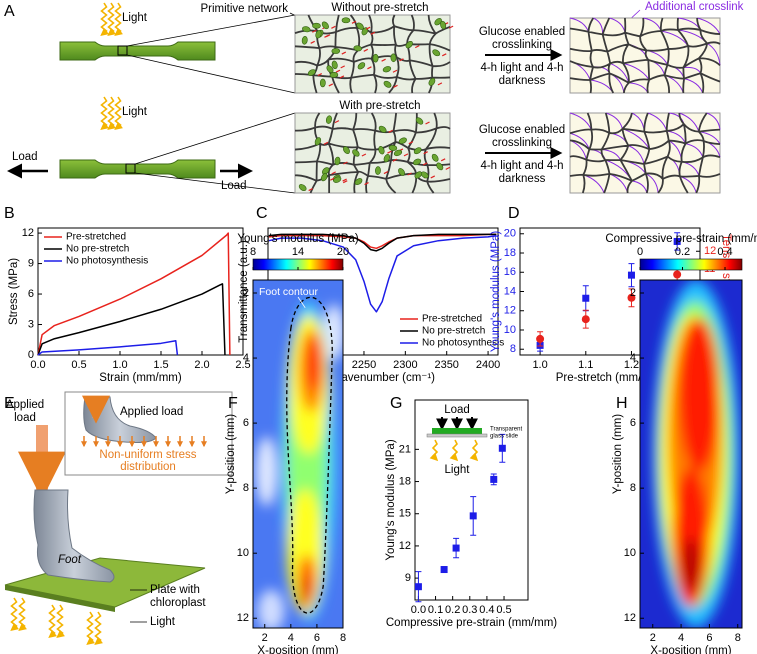 Image resolution: width=757 pixels, height=654 pixels. I want to click on heat-blobs, so click(299, 464).